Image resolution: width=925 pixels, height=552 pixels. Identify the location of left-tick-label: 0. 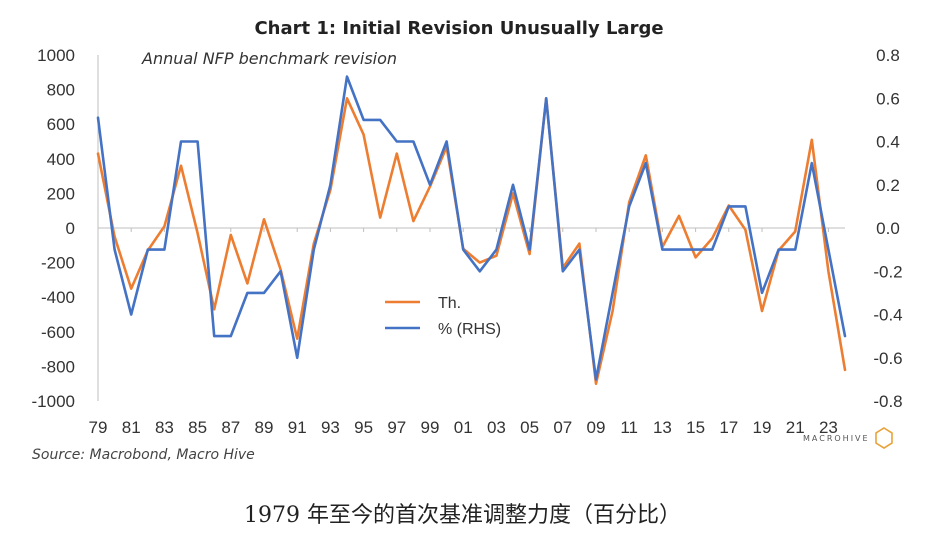
(70, 228).